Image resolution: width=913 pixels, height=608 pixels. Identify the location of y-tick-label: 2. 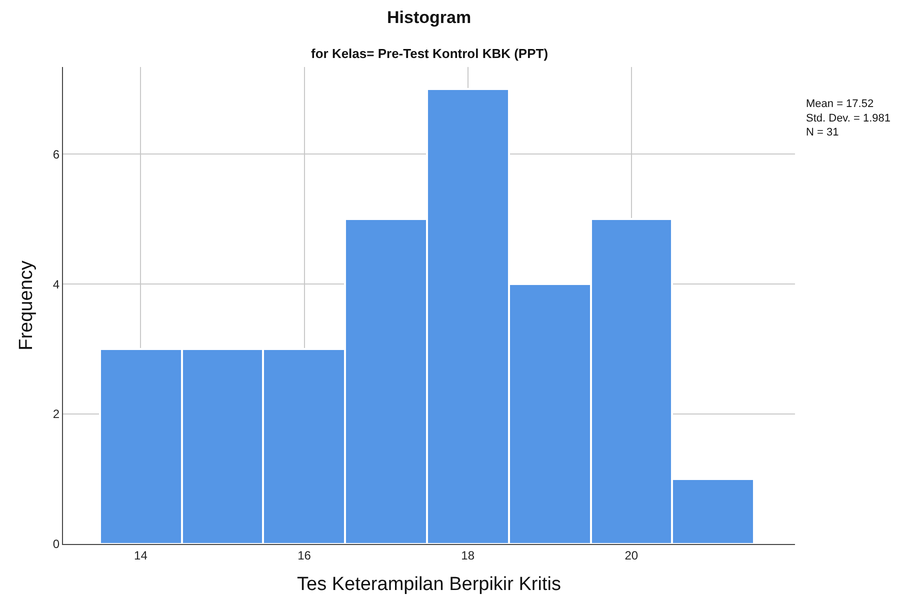
(56, 414).